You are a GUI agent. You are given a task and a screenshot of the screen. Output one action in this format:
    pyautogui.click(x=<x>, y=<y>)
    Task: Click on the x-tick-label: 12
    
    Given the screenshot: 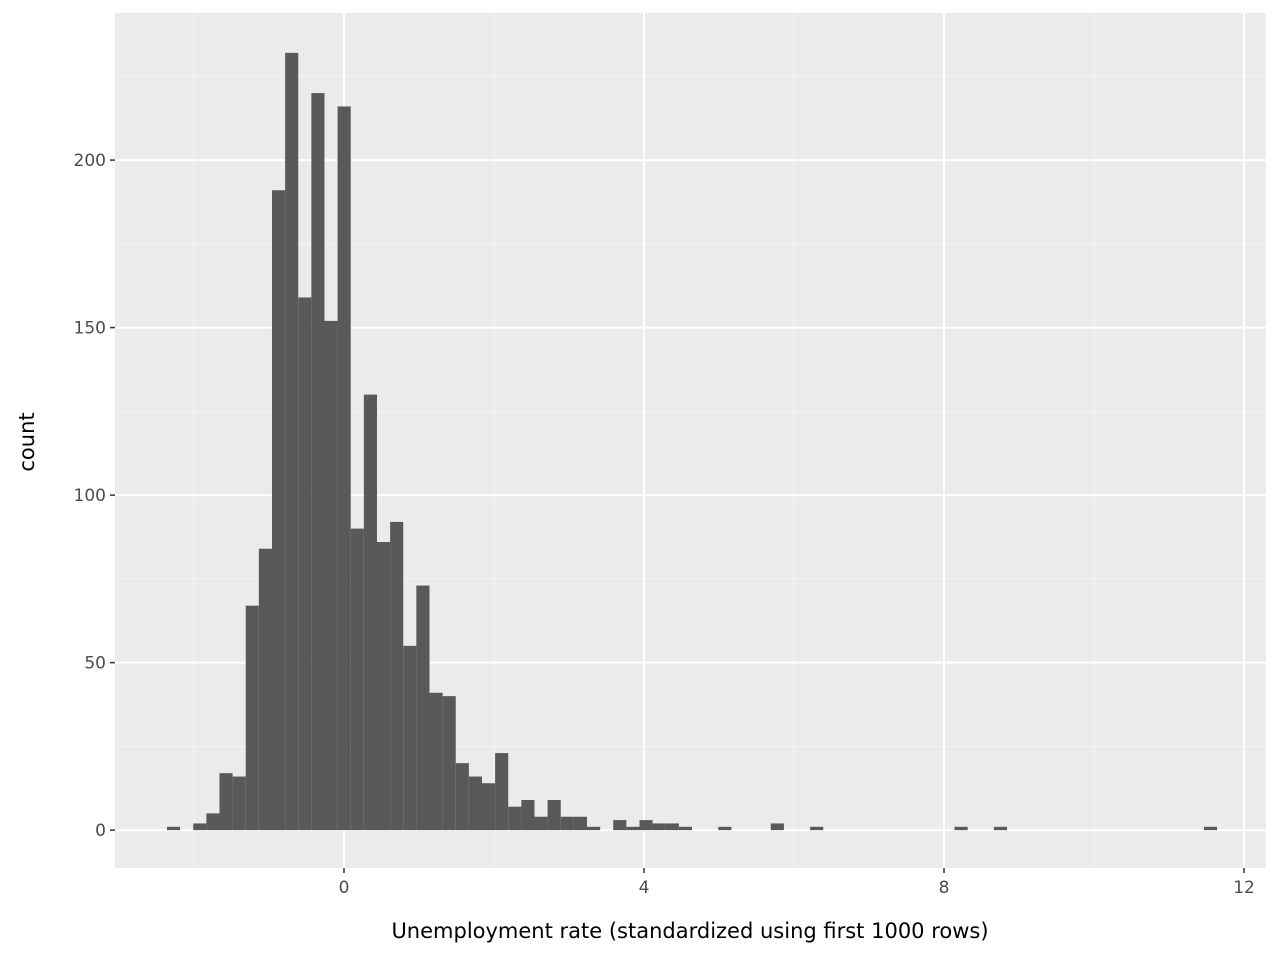 What is the action you would take?
    pyautogui.click(x=1244, y=888)
    